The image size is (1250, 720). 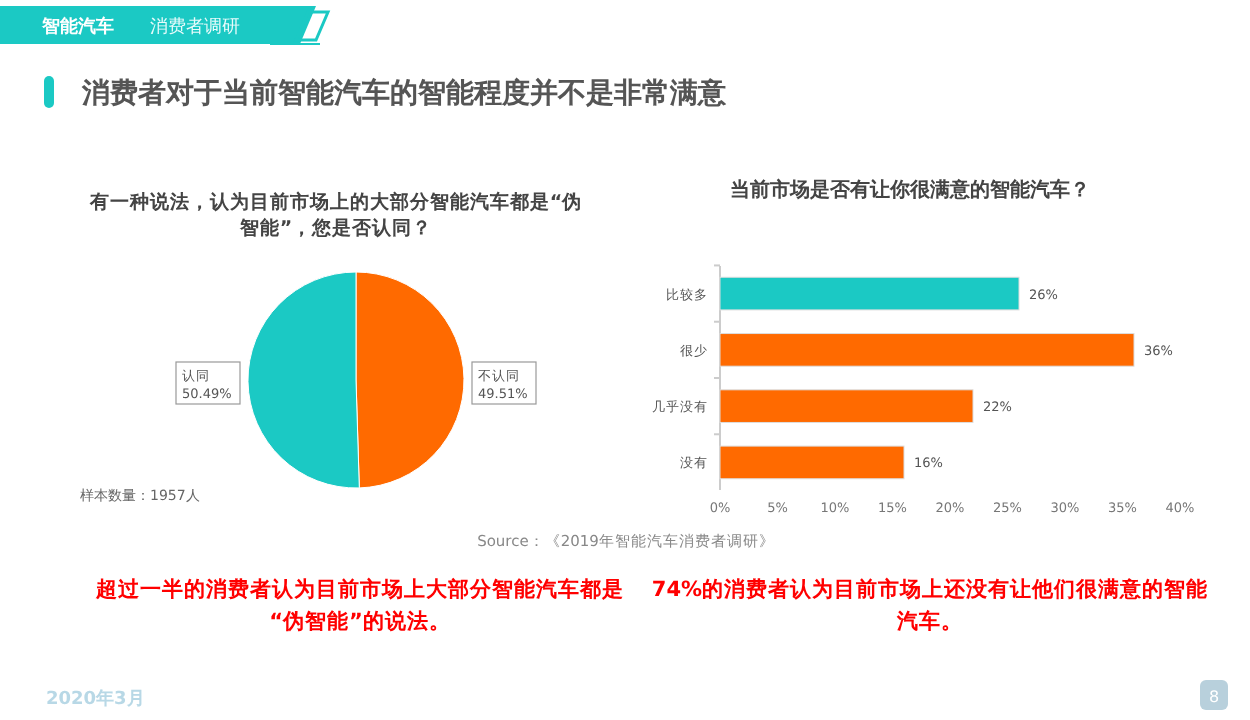 What do you see at coordinates (77, 27) in the screenshot?
I see `text: 智能汽车` at bounding box center [77, 27].